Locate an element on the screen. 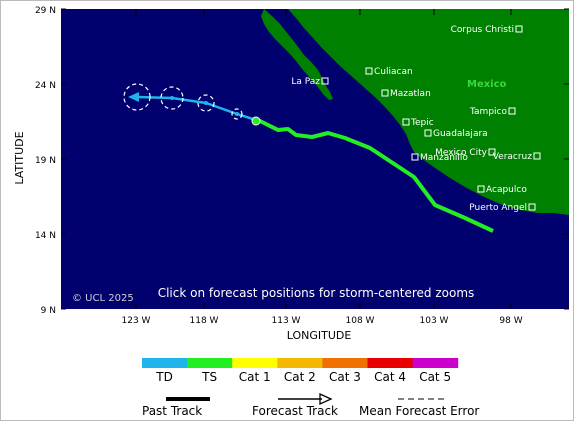  intensity-label: Cat 2 is located at coordinates (300, 377).